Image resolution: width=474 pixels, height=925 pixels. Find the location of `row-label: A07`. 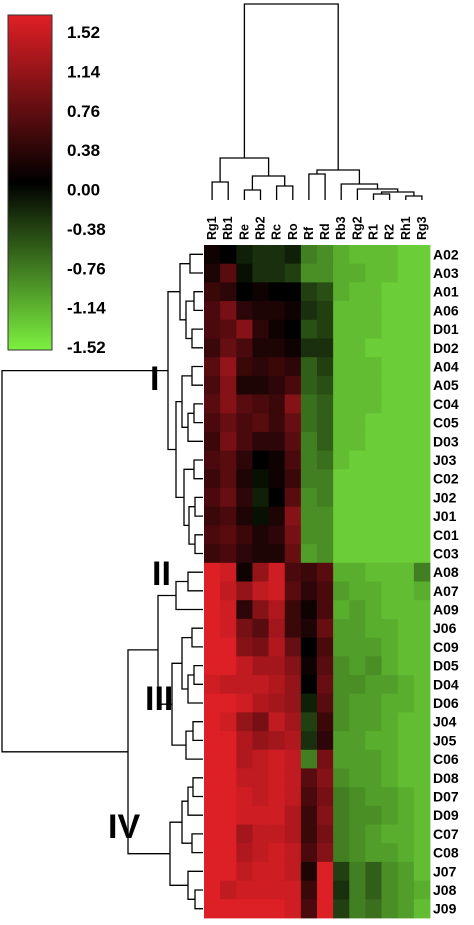

row-label: A07 is located at coordinates (446, 591).